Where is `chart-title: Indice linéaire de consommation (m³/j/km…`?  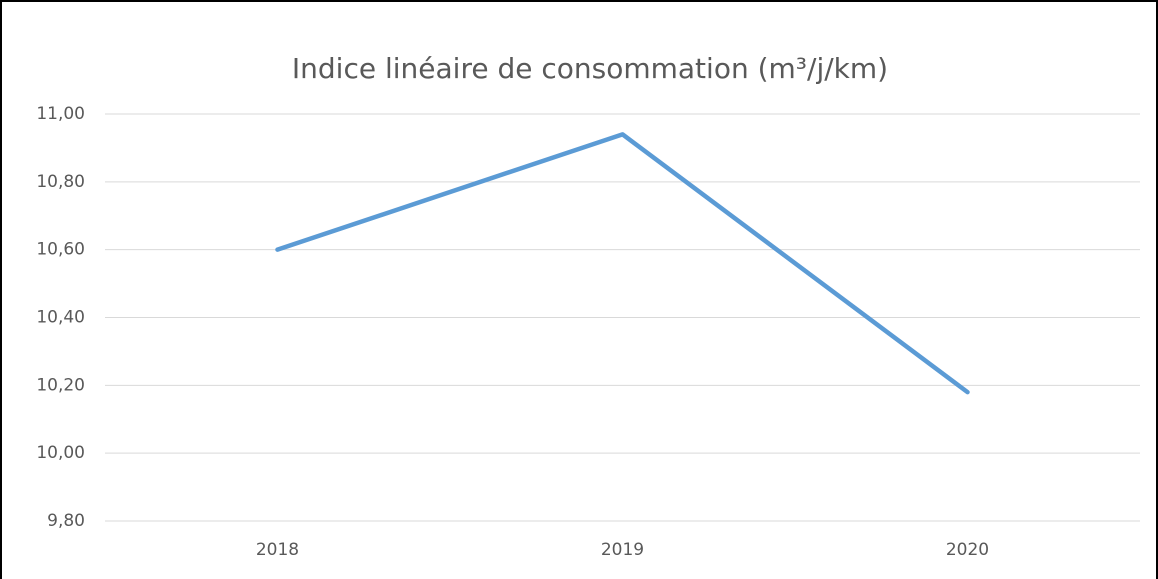 chart-title: Indice linéaire de consommation (m³/j/km… is located at coordinates (590, 68).